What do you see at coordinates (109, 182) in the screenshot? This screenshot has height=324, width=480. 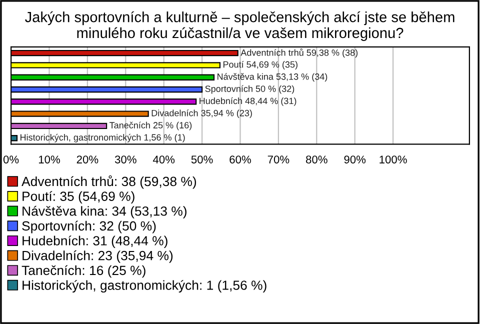 I see `legend-label: Adventních trhů: 38 (59,38 %)` at bounding box center [109, 182].